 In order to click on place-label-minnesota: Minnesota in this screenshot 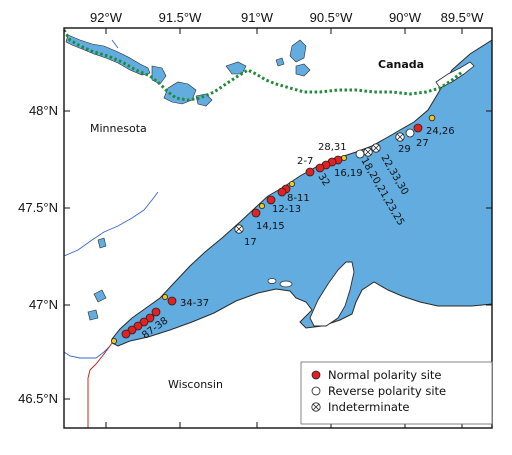, I will do `click(118, 128)`.